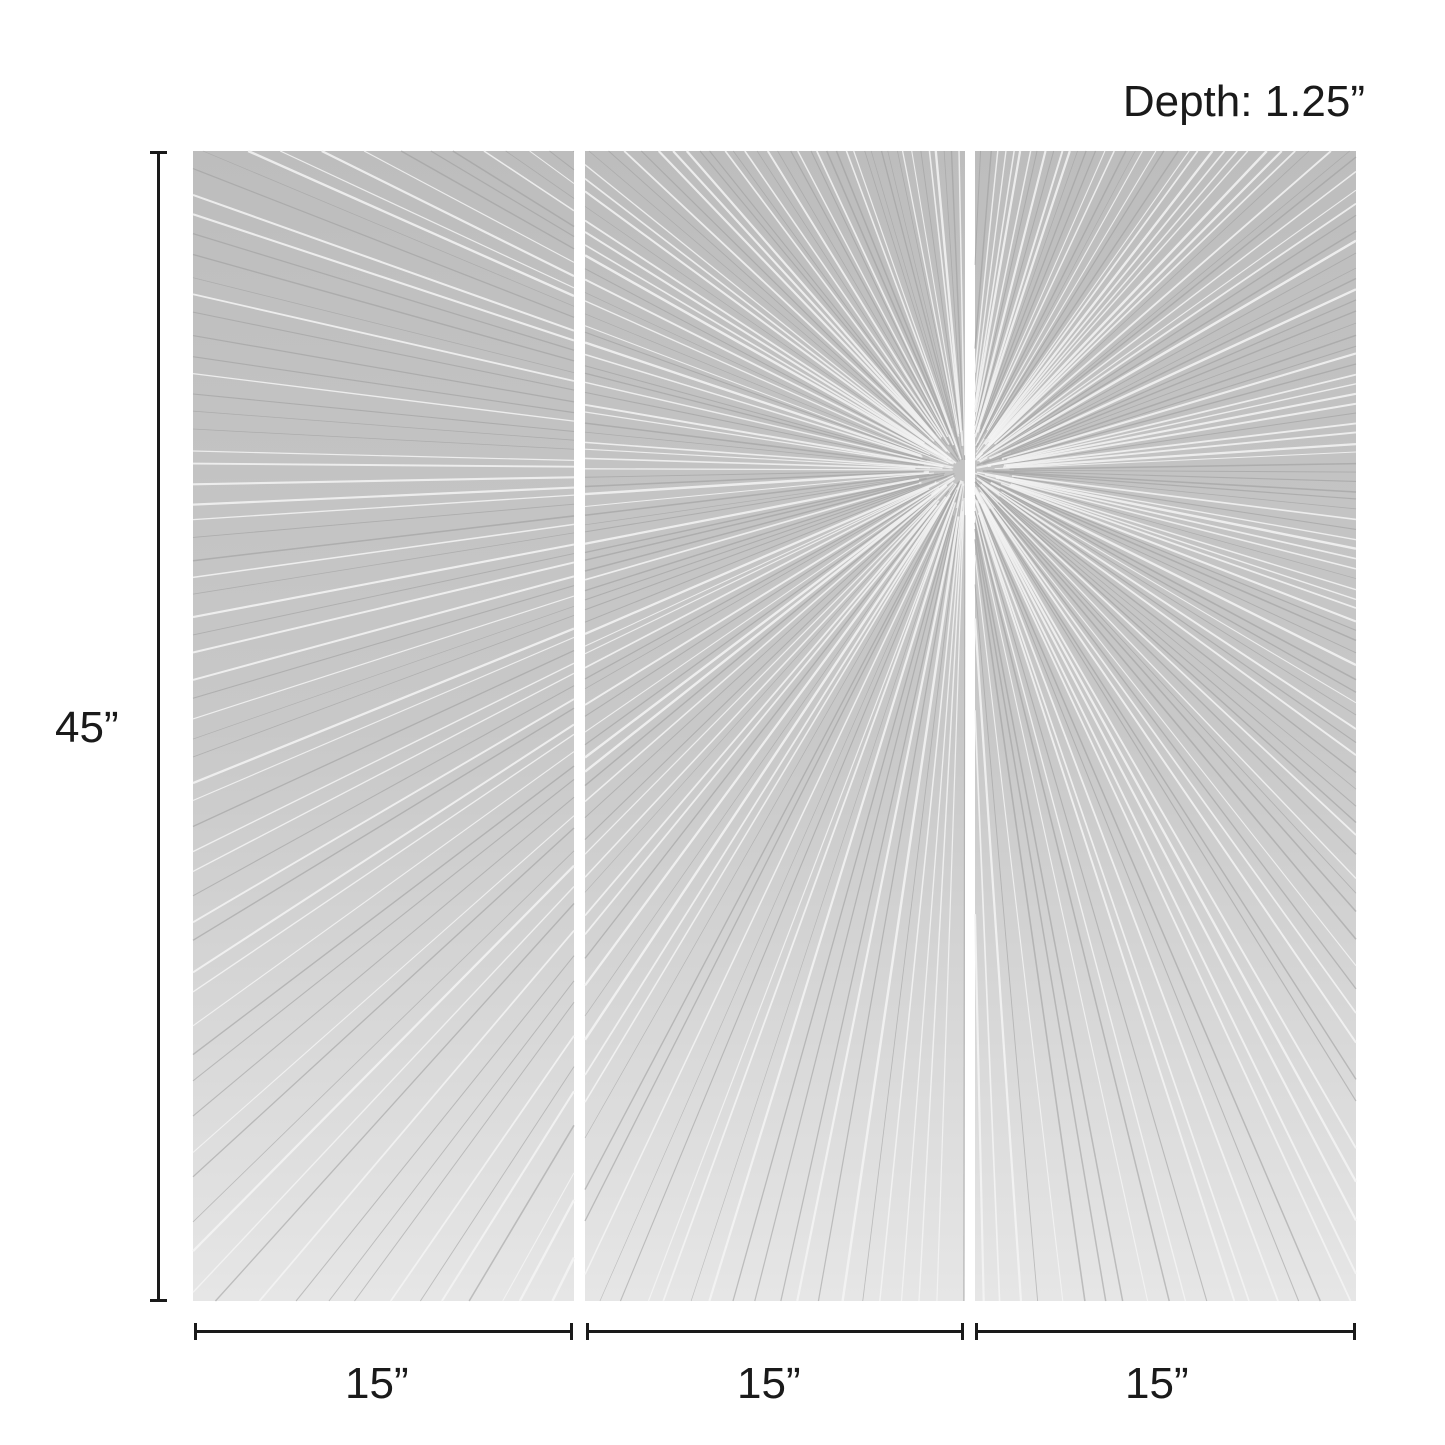 This screenshot has height=1445, width=1445. What do you see at coordinates (158, 1300) in the screenshot?
I see `height-tick-bottom` at bounding box center [158, 1300].